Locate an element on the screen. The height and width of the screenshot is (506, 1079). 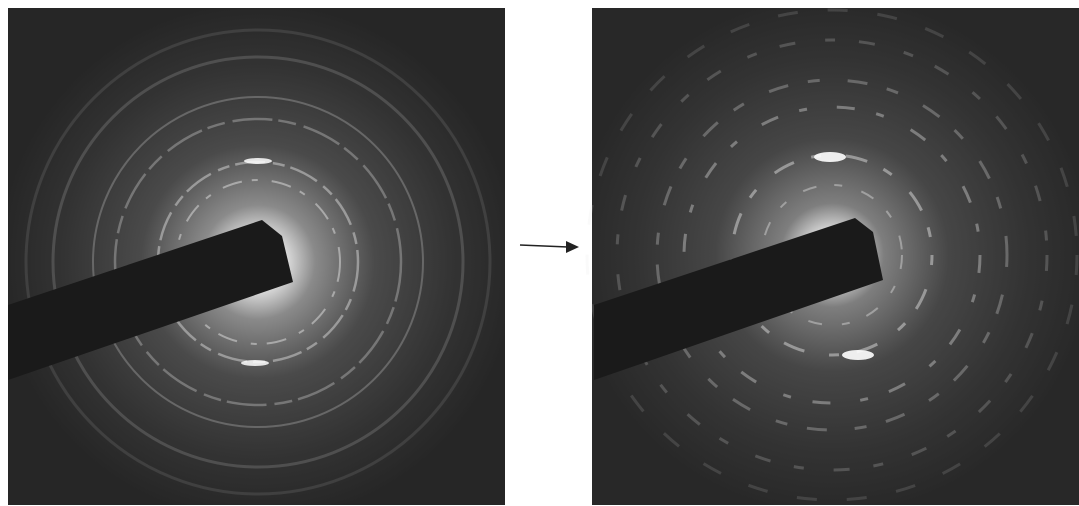
arrow-shaft is located at coordinates (544, 246).